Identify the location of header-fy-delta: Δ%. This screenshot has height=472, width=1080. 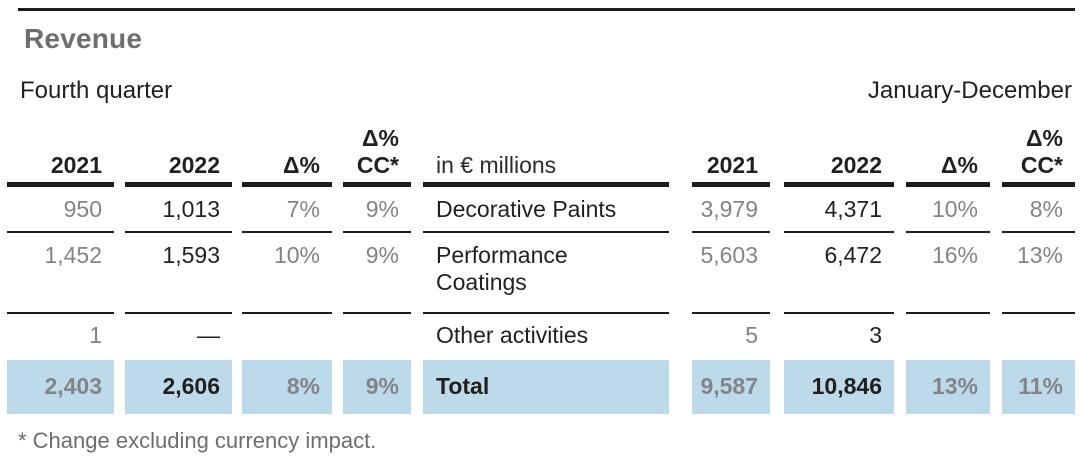
(948, 150).